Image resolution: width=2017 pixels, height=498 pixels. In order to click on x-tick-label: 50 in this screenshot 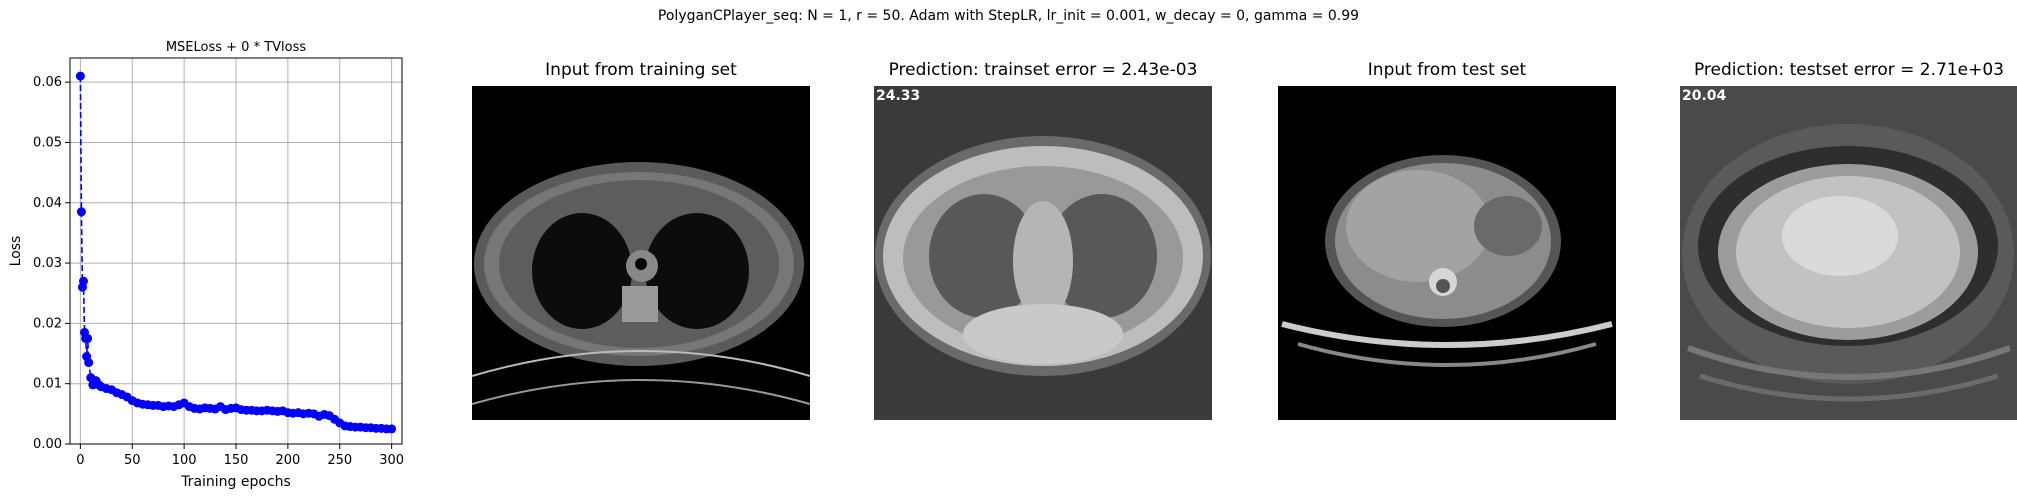, I will do `click(132, 460)`.